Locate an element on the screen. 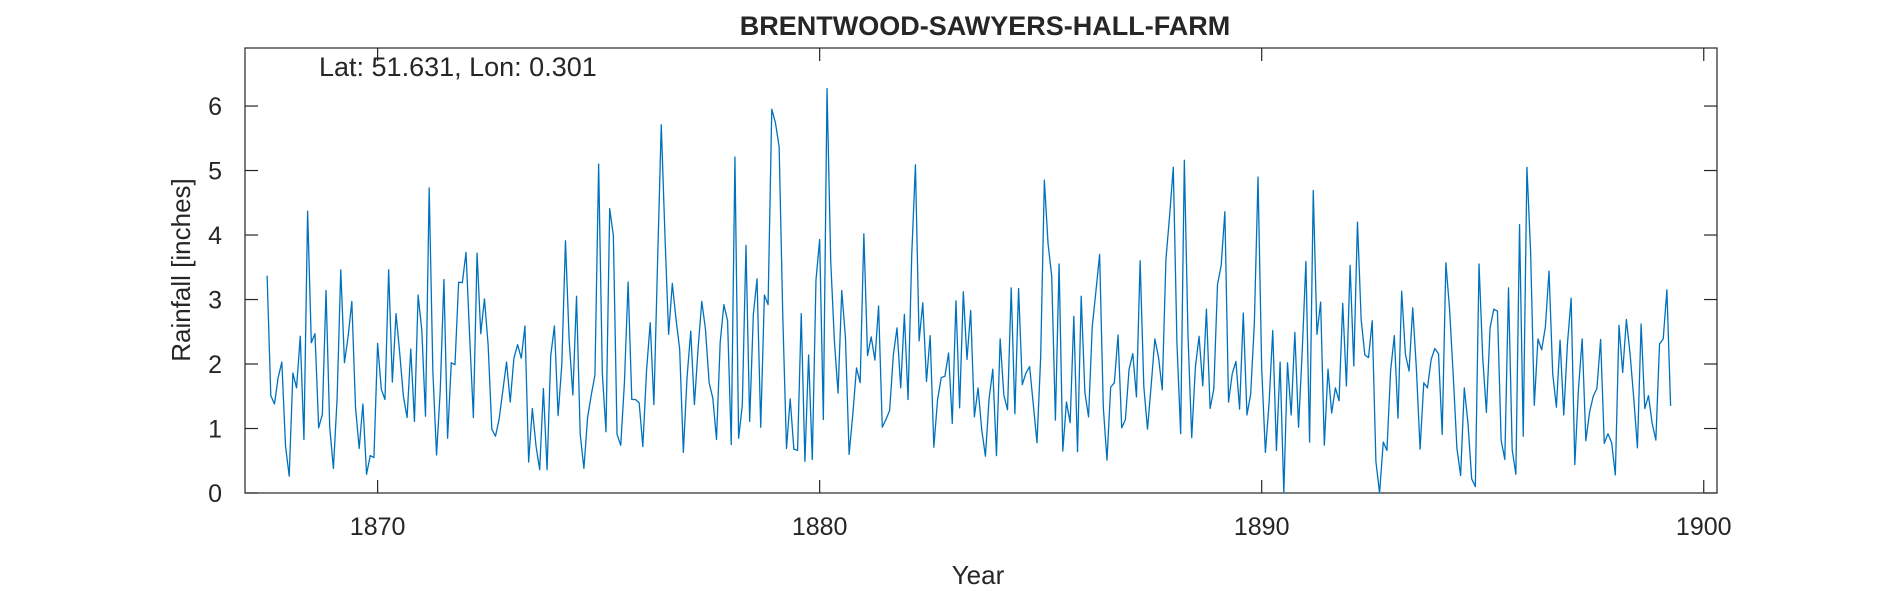  y-tick-label: 4 is located at coordinates (215, 236).